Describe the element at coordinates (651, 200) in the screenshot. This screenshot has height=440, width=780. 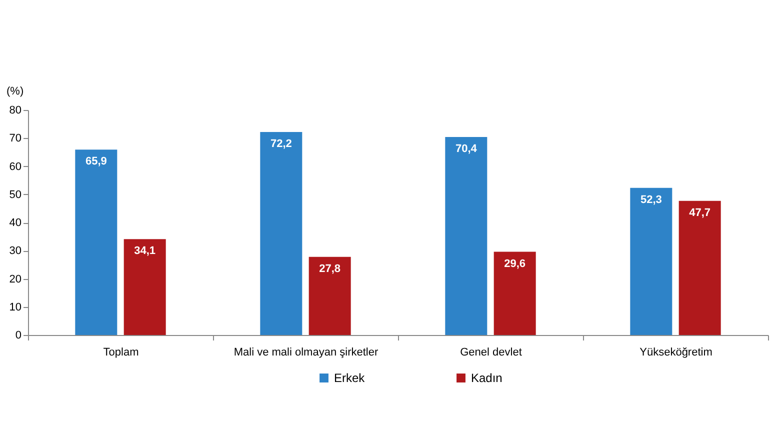
I see `data-label: 52,3` at that location.